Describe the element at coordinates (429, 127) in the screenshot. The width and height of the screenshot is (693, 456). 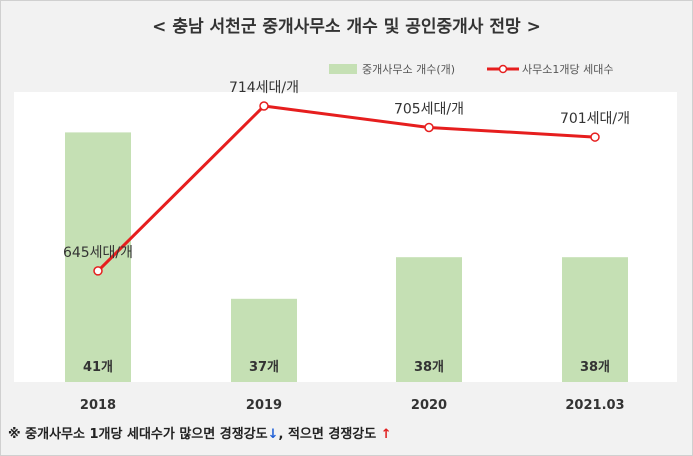
I see `line-marker-2020` at that location.